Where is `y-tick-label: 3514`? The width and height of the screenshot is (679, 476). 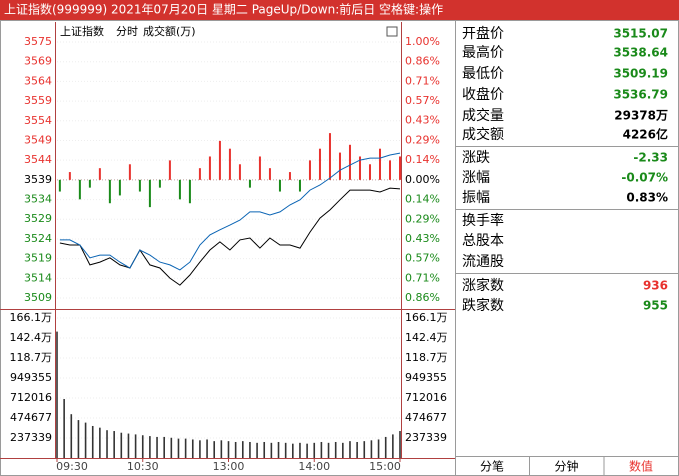
y-tick-label: 3514 is located at coordinates (38, 277).